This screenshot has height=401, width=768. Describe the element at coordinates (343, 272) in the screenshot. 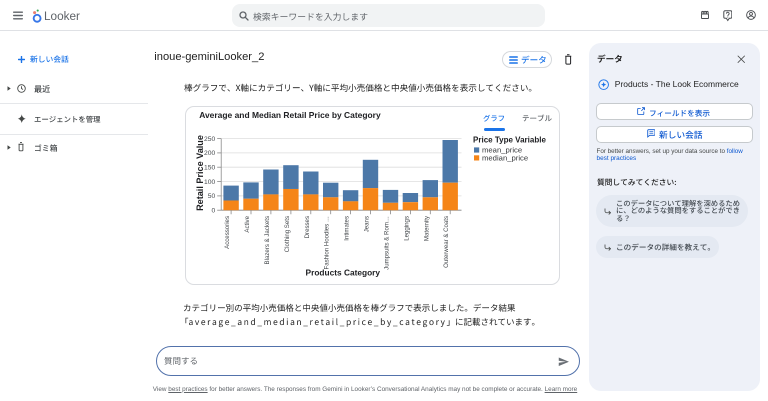

I see `svg-text: Products Category` at that location.